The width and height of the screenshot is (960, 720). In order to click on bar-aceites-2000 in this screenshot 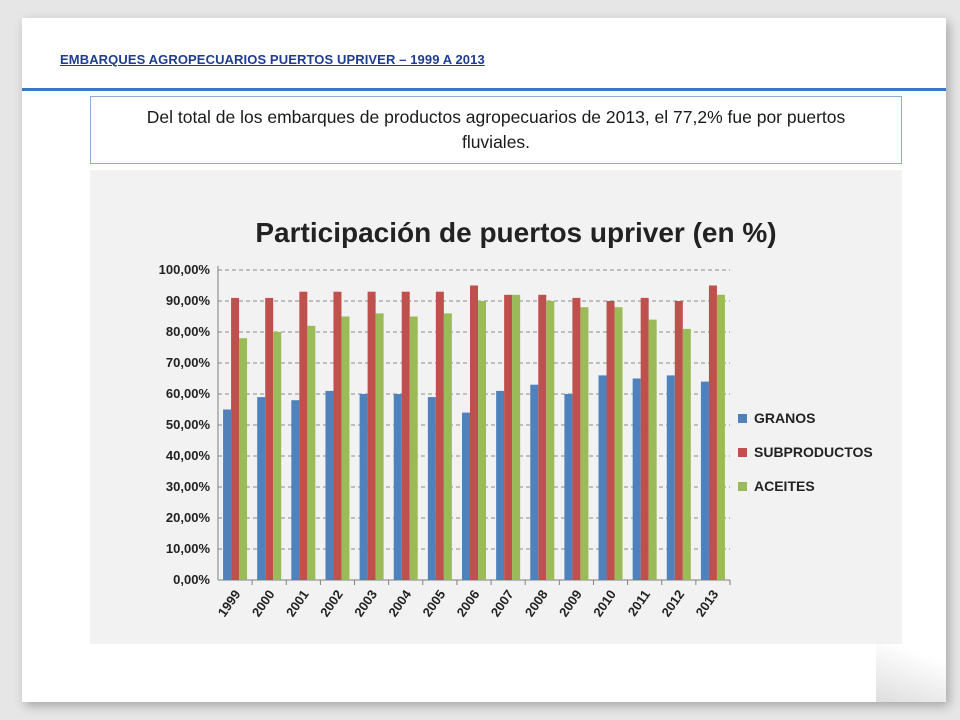, I will do `click(277, 456)`.